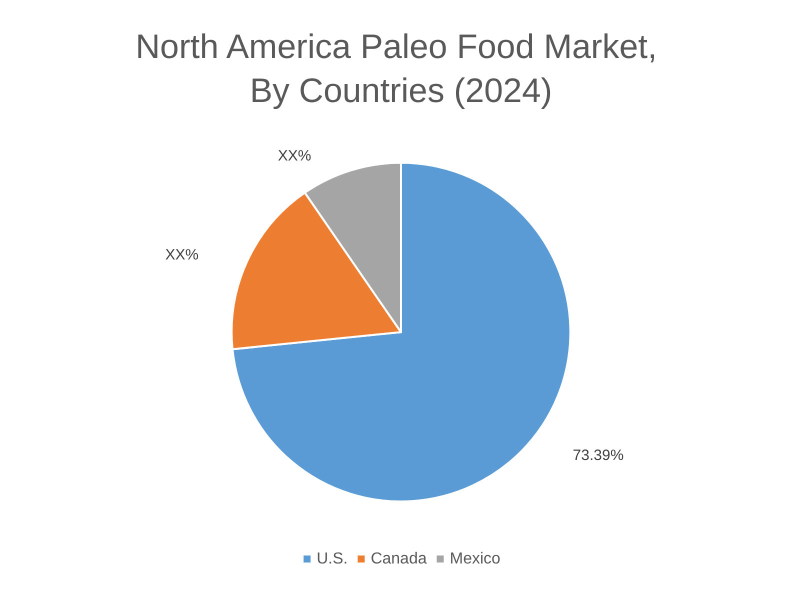 The image size is (802, 600). Describe the element at coordinates (475, 559) in the screenshot. I see `legend-label: Mexico` at that location.